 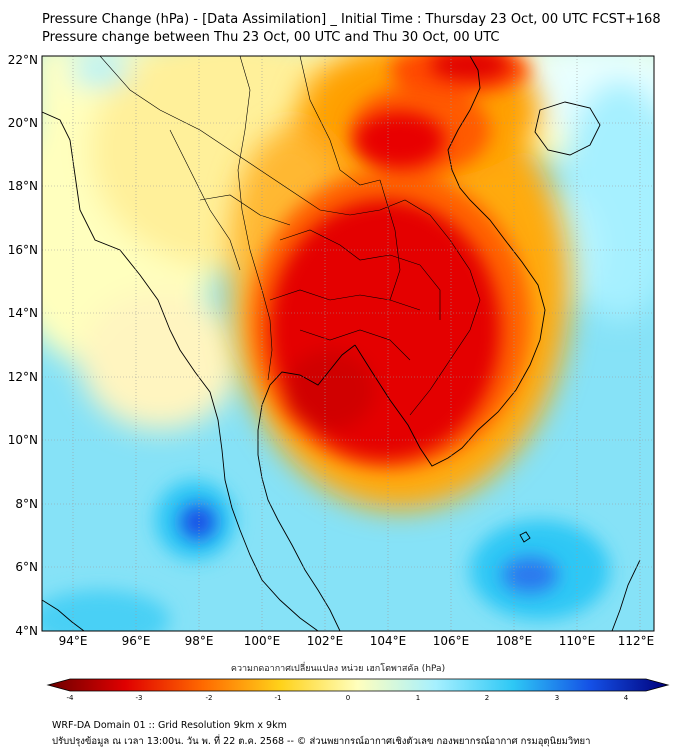 What do you see at coordinates (626, 698) in the screenshot?
I see `colorbar-tick: 4` at bounding box center [626, 698].